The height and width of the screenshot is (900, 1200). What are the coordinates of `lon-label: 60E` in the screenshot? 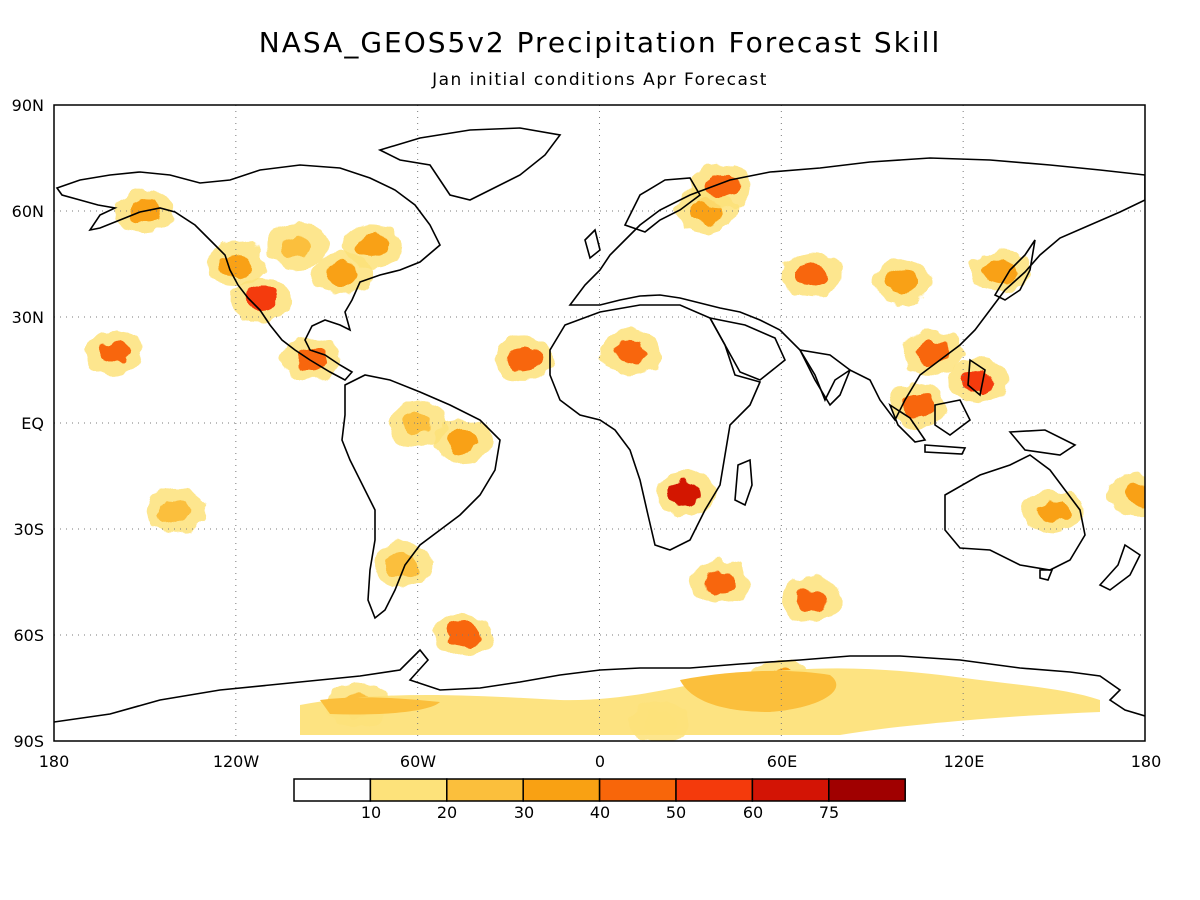 It's located at (782, 761).